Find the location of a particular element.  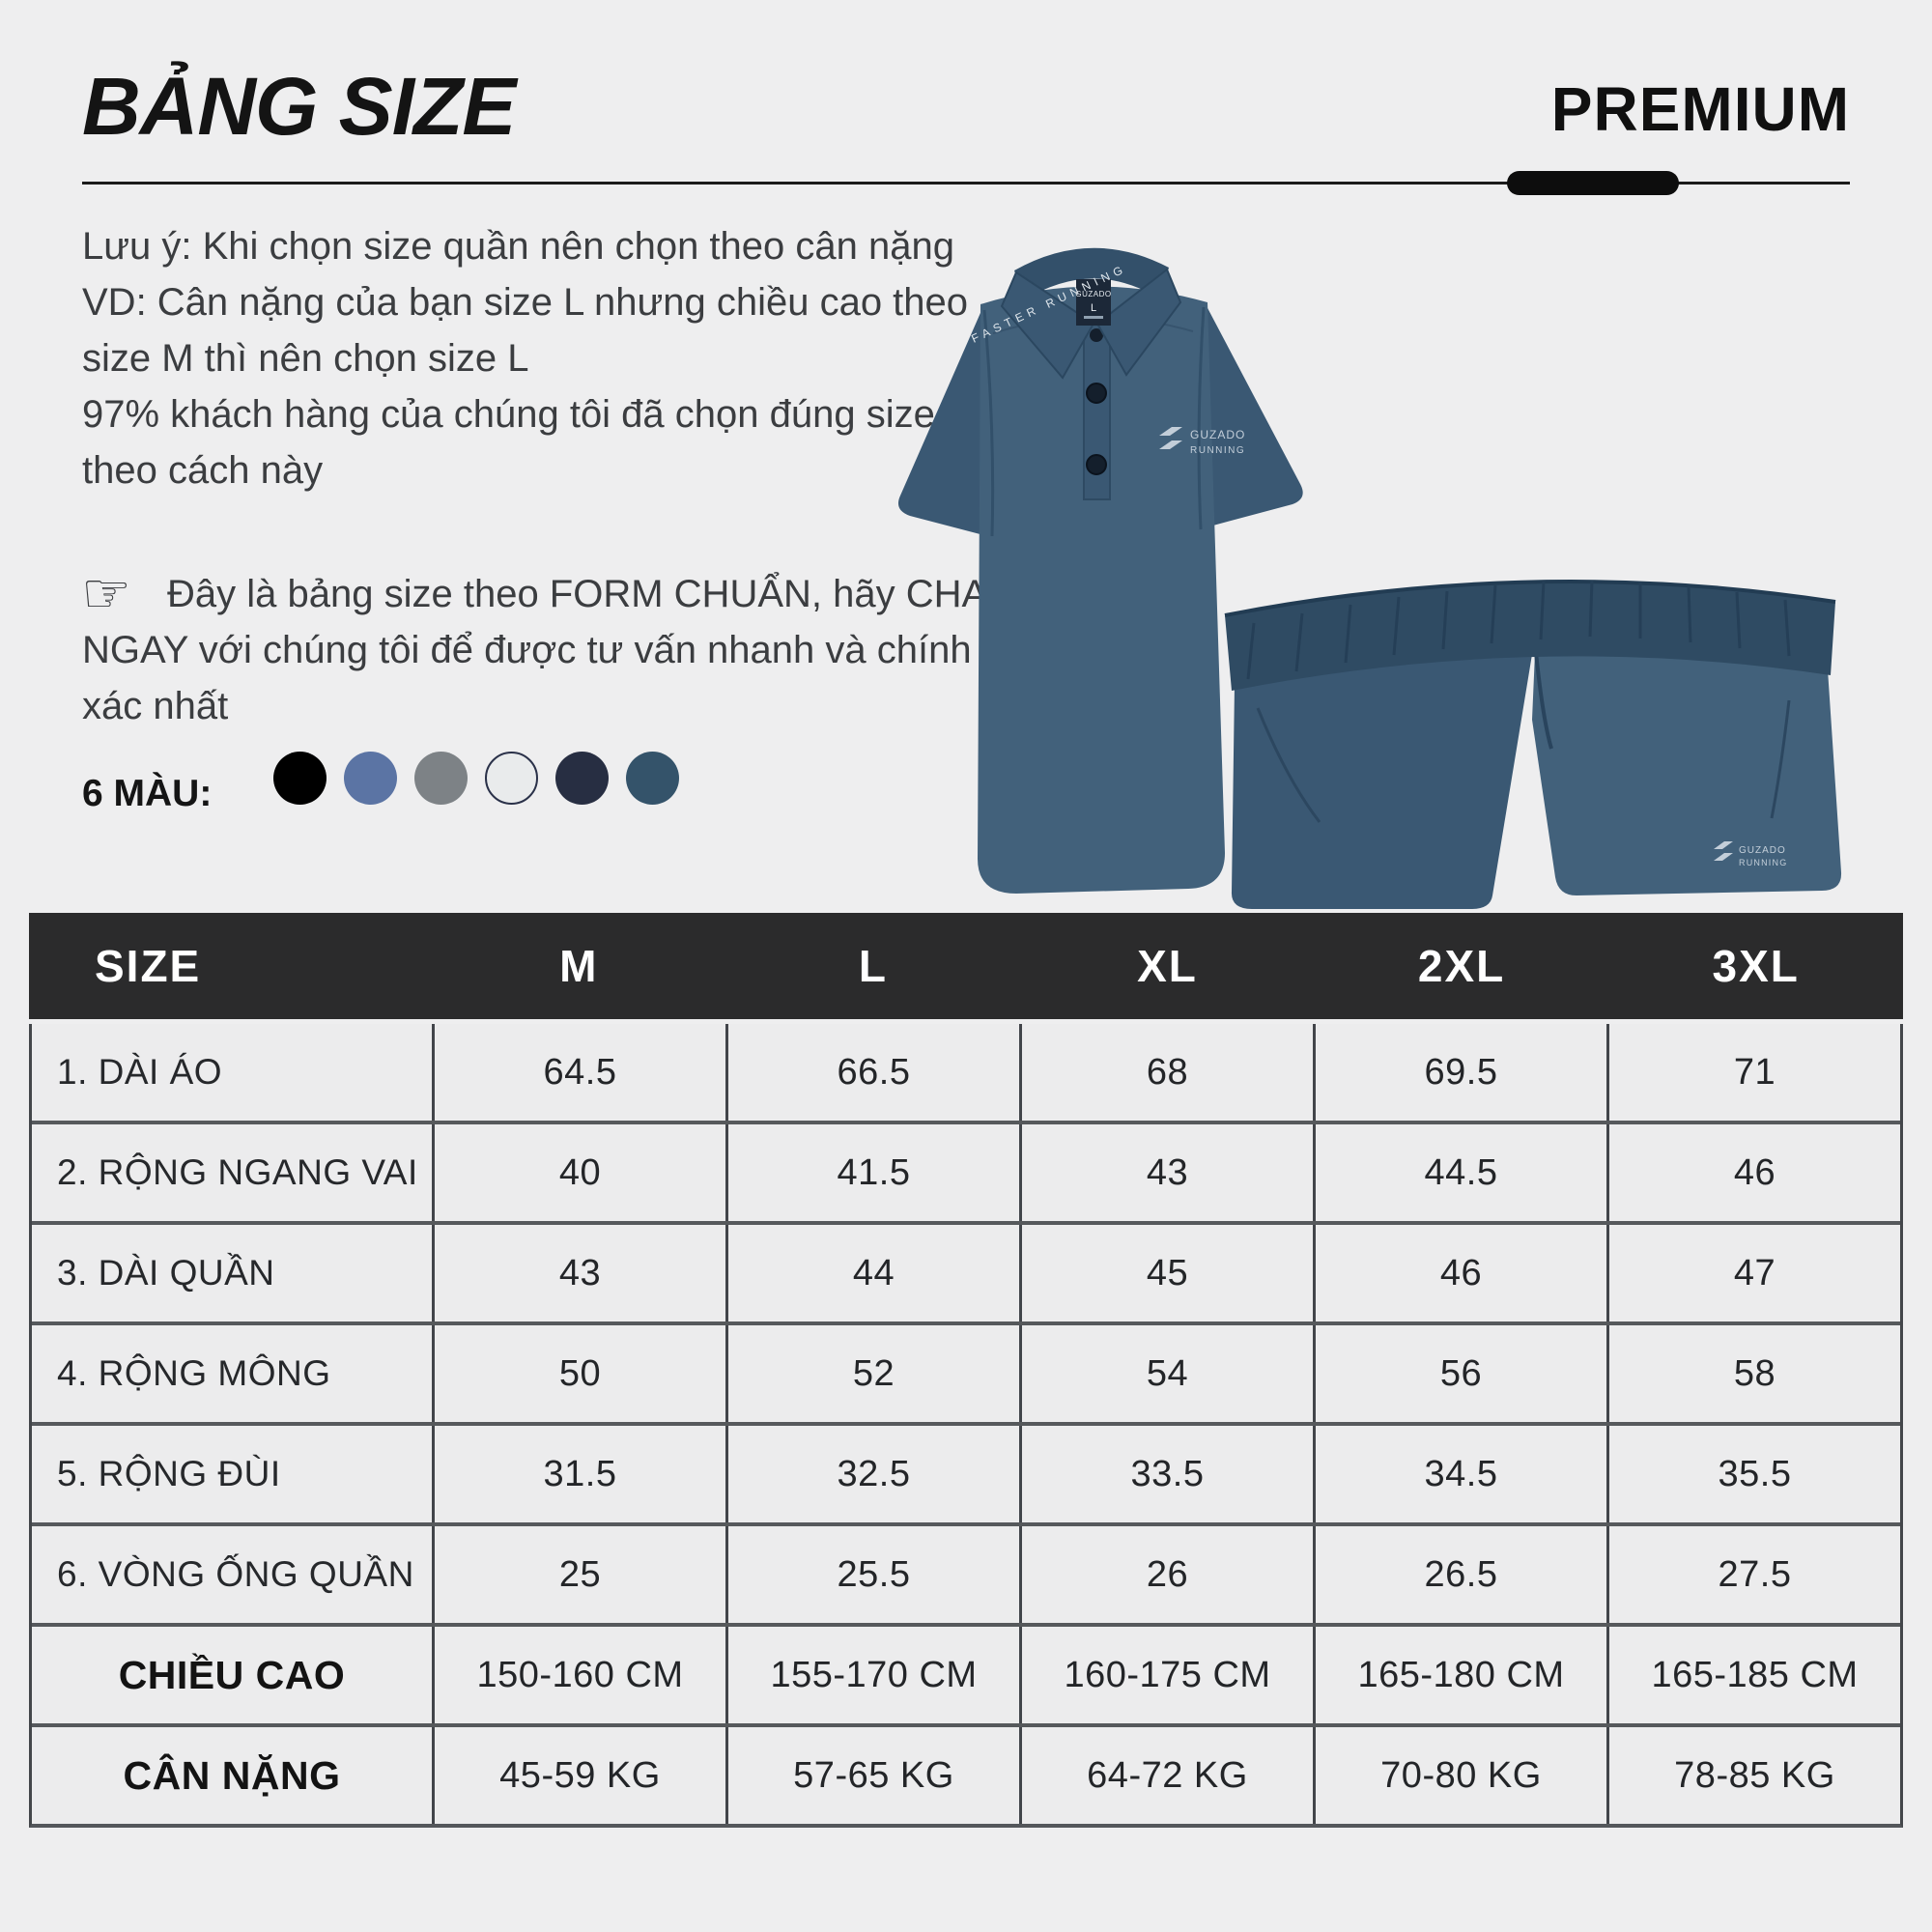

brand-label: PREMIUM is located at coordinates (1700, 109).